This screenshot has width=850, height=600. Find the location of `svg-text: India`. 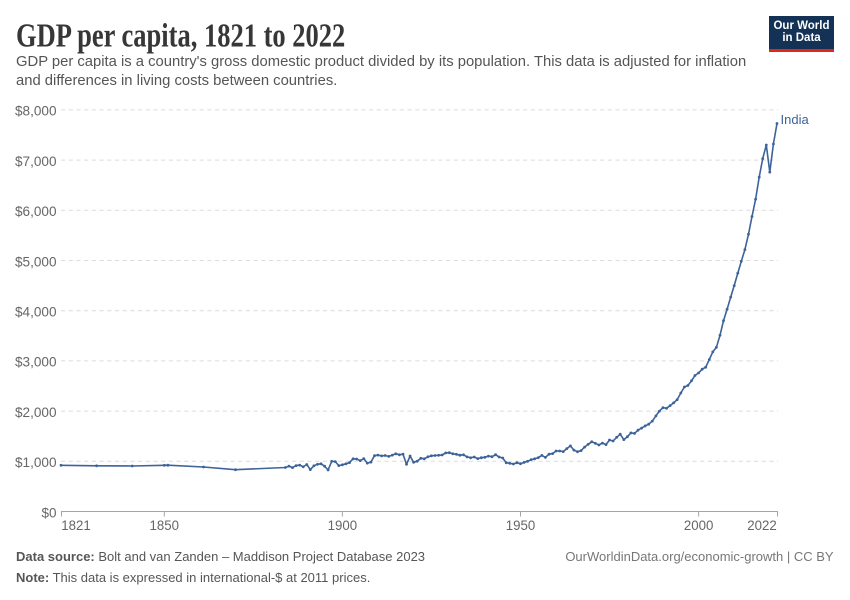

svg-text: India is located at coordinates (795, 119).